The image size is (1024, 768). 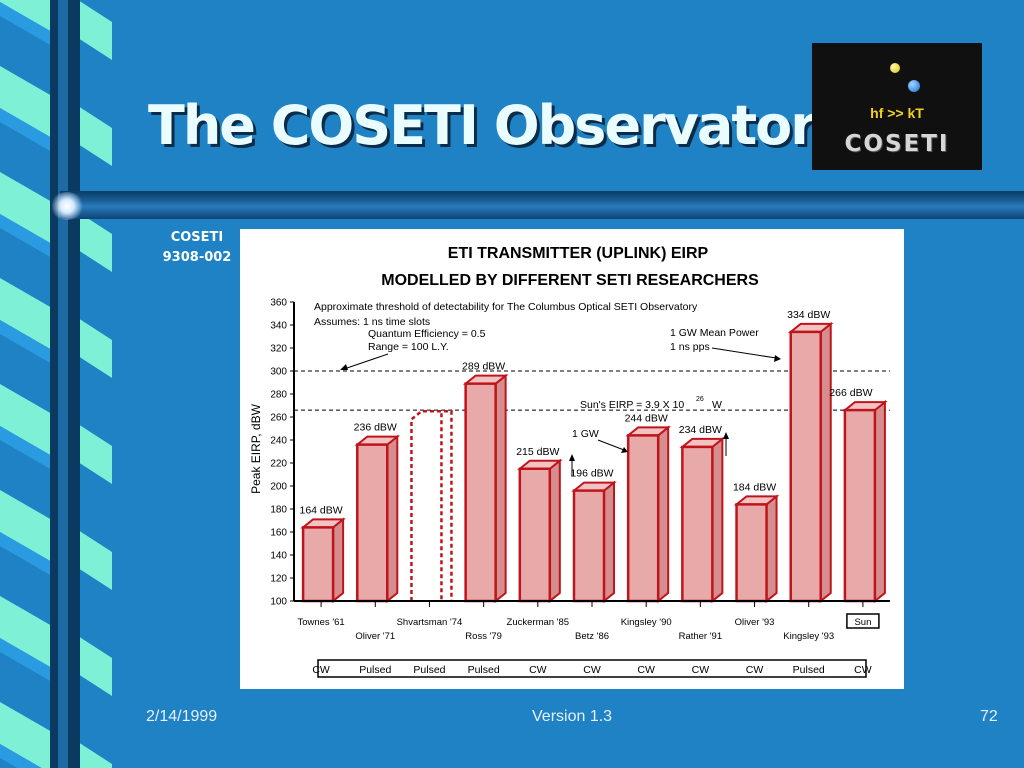 What do you see at coordinates (570, 280) in the screenshot?
I see `chart-subtitle: MODELLED BY DIFFERENT SETI RESEARCHERS` at bounding box center [570, 280].